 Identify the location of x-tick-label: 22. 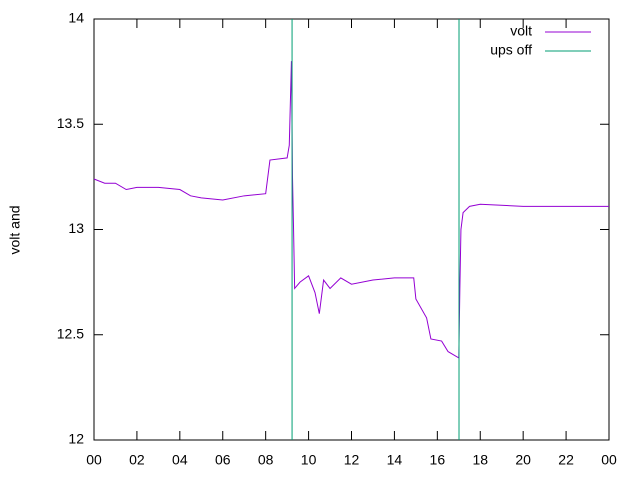
(566, 460).